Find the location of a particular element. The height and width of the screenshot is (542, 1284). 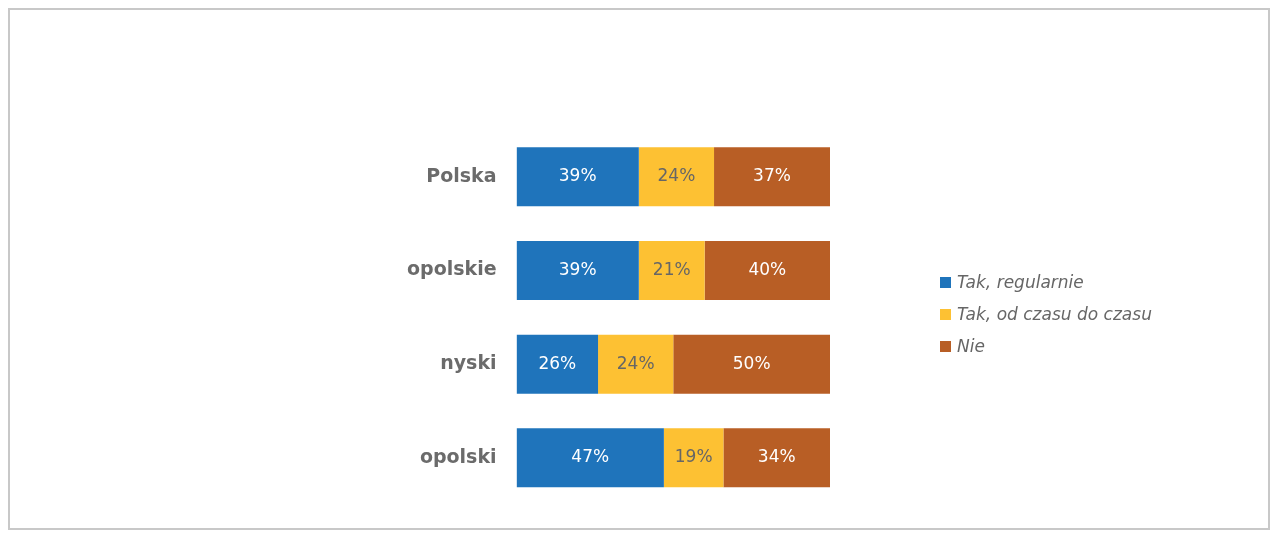

legend-label: Nie is located at coordinates (971, 346).